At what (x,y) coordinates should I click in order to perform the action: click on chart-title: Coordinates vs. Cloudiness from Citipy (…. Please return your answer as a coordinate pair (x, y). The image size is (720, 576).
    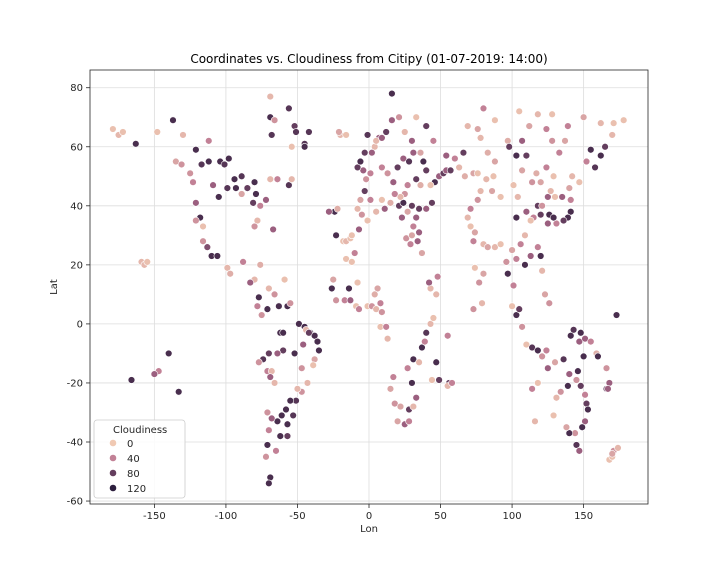
    Looking at the image, I should click on (368, 59).